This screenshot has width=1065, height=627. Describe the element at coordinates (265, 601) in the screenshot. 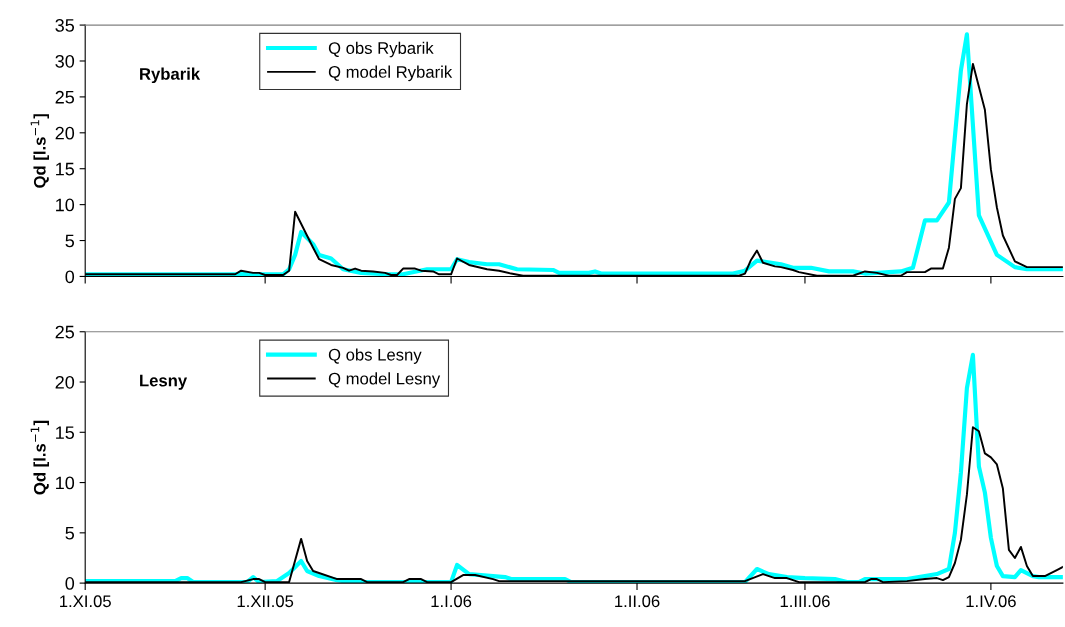

I see `x-tick-label: 1.XII.05` at that location.